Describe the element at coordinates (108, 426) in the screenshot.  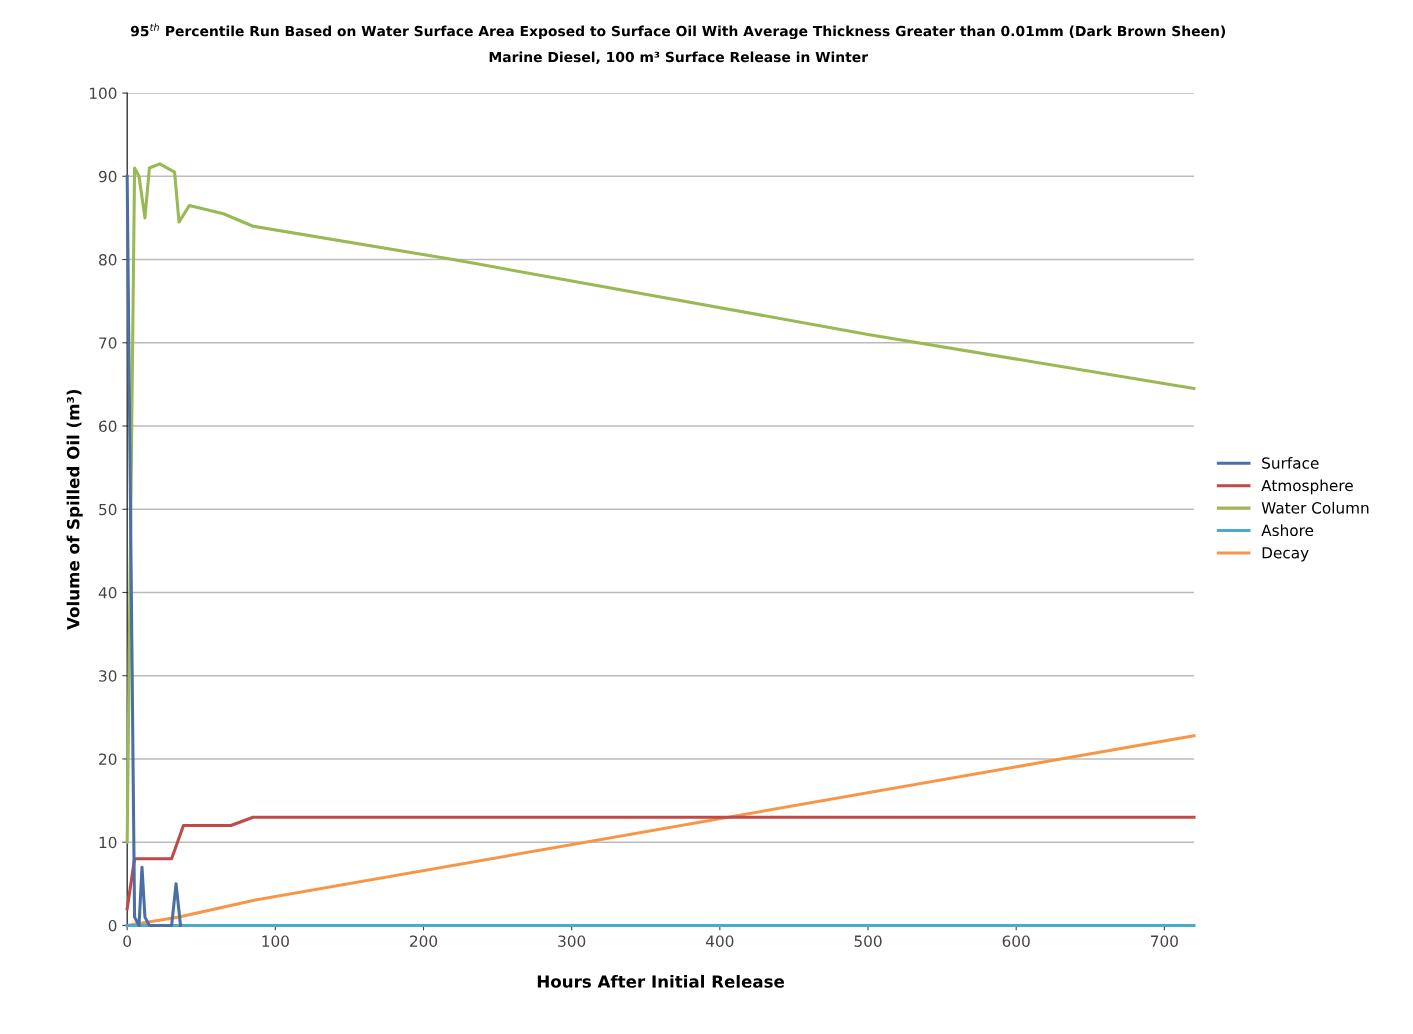
I see `y-tick-label: 60` at that location.